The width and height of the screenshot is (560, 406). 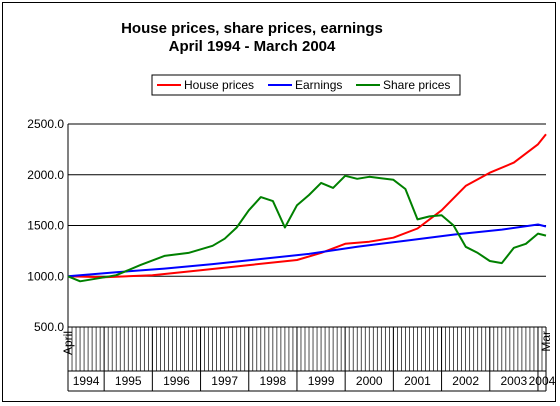 I want to click on x-year-label: 1996, so click(x=176, y=381).